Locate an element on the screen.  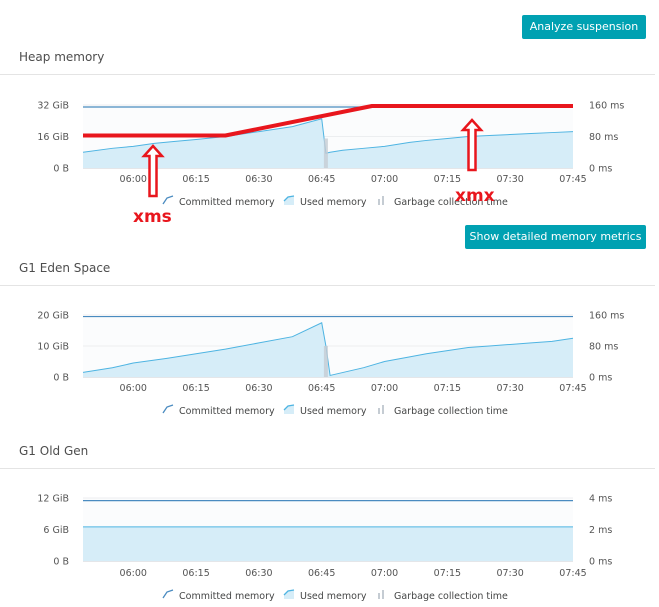
show-detailed-memory-metrics-button: Show detailed memory metrics is located at coordinates (555, 237).